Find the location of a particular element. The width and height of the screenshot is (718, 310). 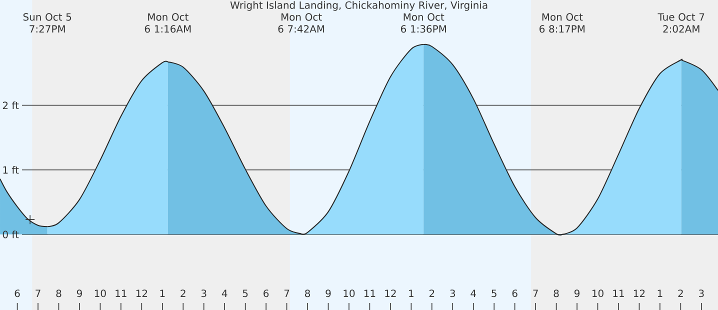

annotation: Mon Oct 6 1:16AM is located at coordinates (167, 22).